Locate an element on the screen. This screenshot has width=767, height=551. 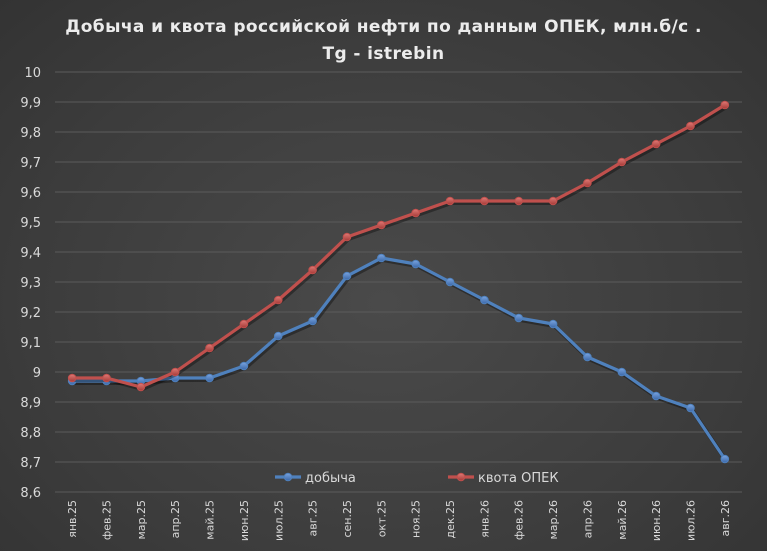
x-tick-label: мар.25 is located at coordinates (141, 520).